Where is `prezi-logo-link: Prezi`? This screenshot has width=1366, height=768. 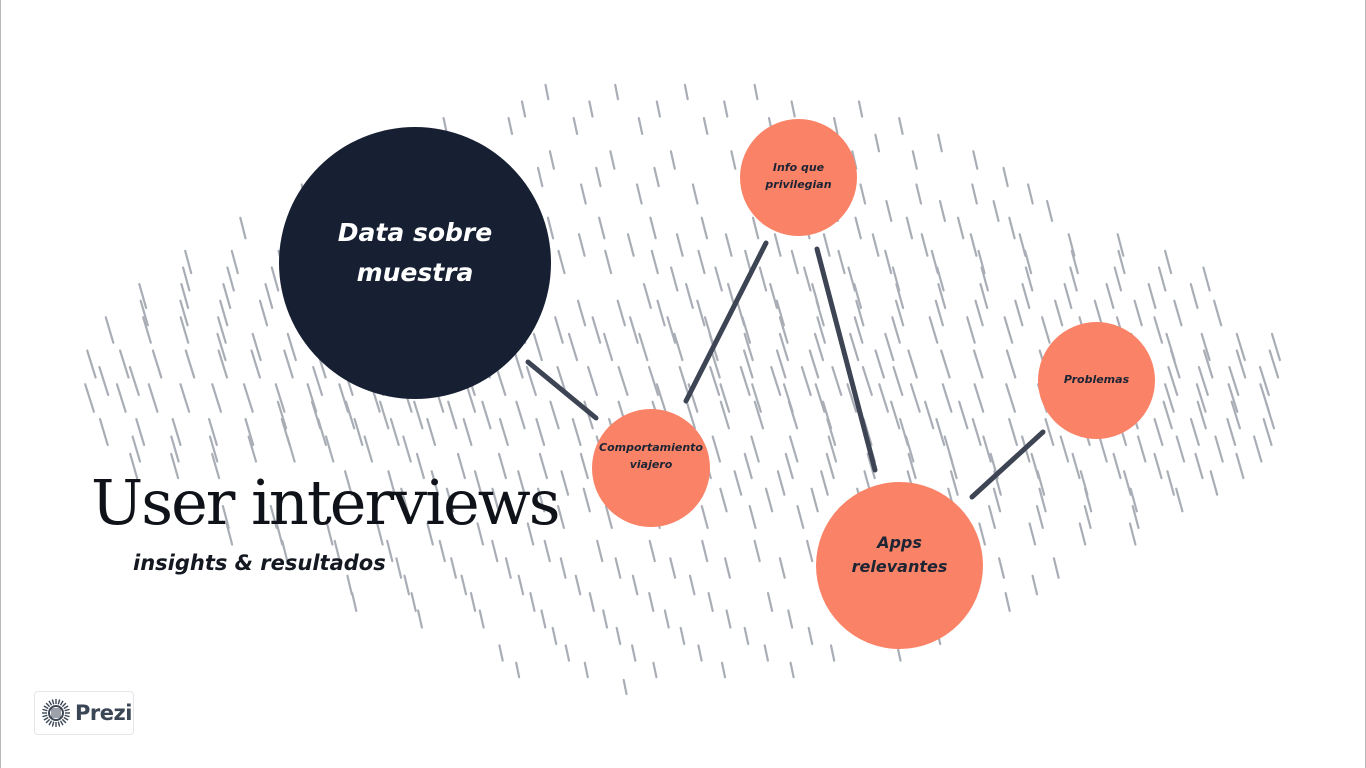
prezi-logo-link: Prezi is located at coordinates (84, 713).